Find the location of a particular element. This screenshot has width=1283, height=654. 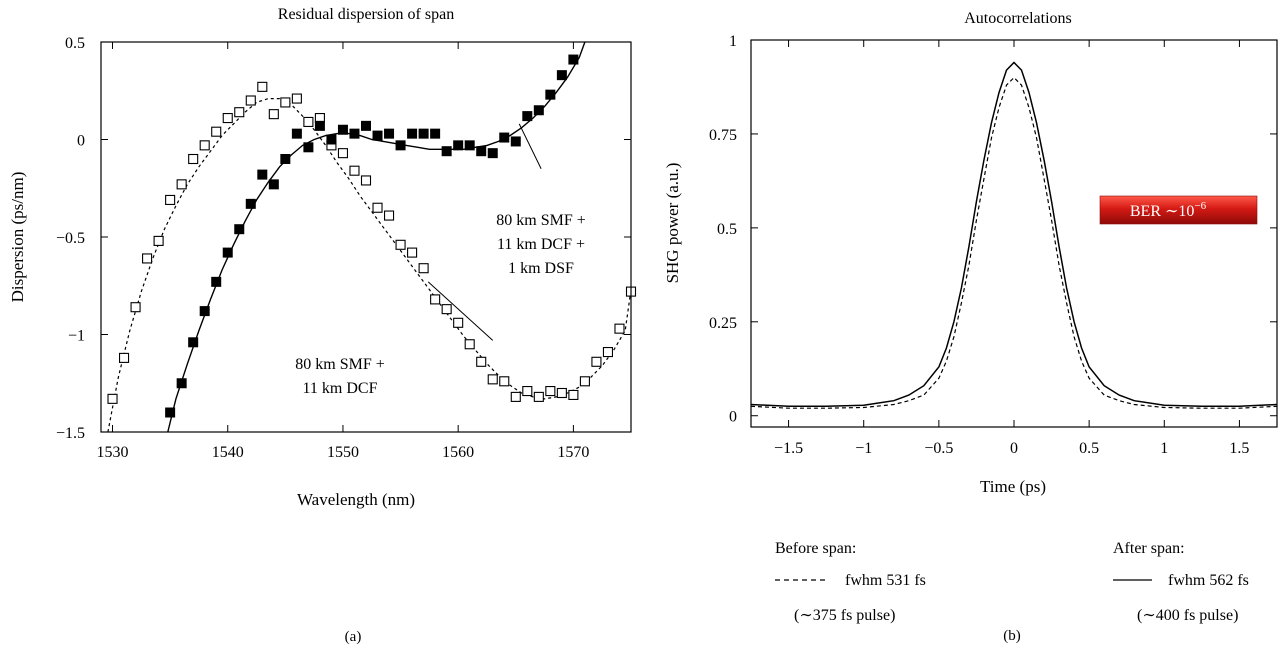

x-tick-label-b: −1 is located at coordinates (863, 448).